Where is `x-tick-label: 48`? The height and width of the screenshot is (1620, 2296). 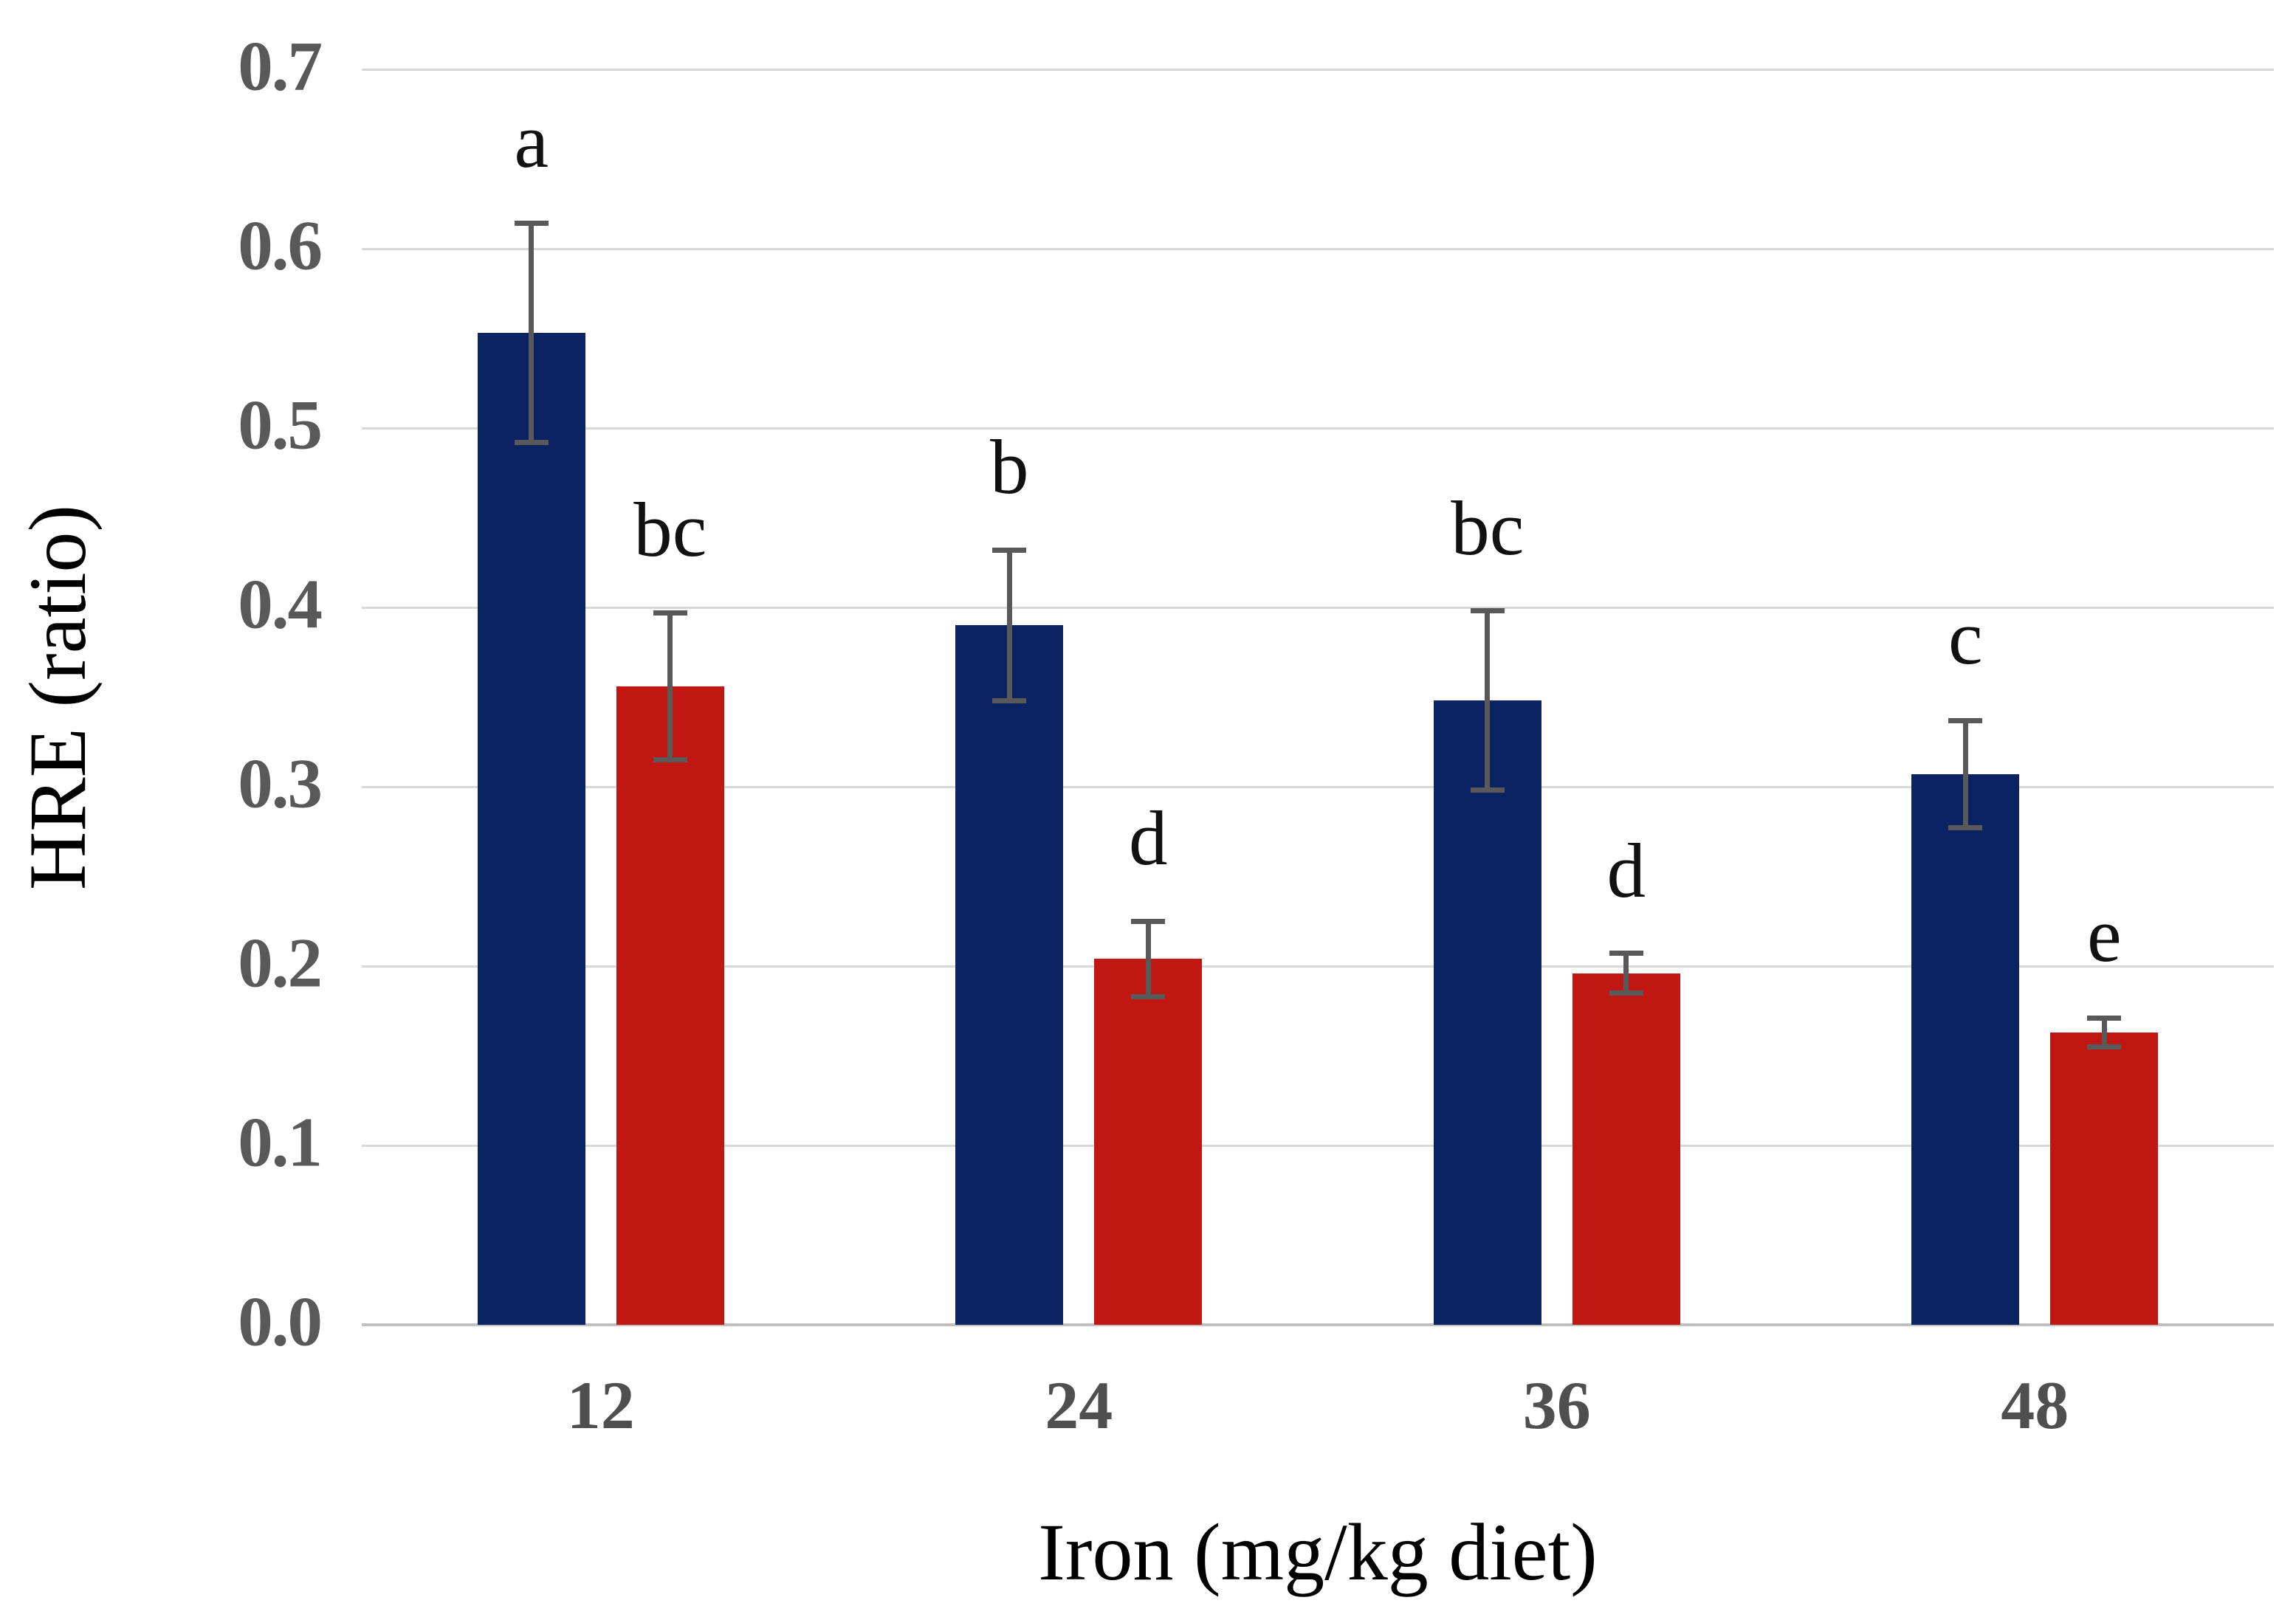 x-tick-label: 48 is located at coordinates (2035, 1406).